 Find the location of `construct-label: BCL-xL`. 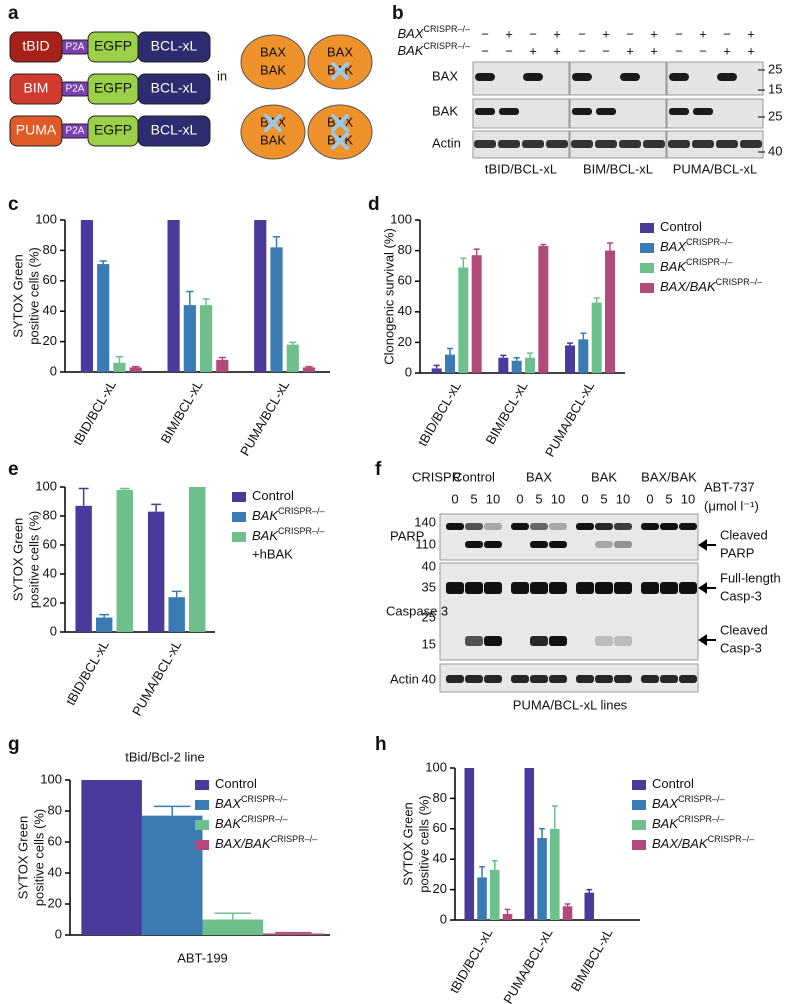

construct-label: BCL-xL is located at coordinates (174, 88).